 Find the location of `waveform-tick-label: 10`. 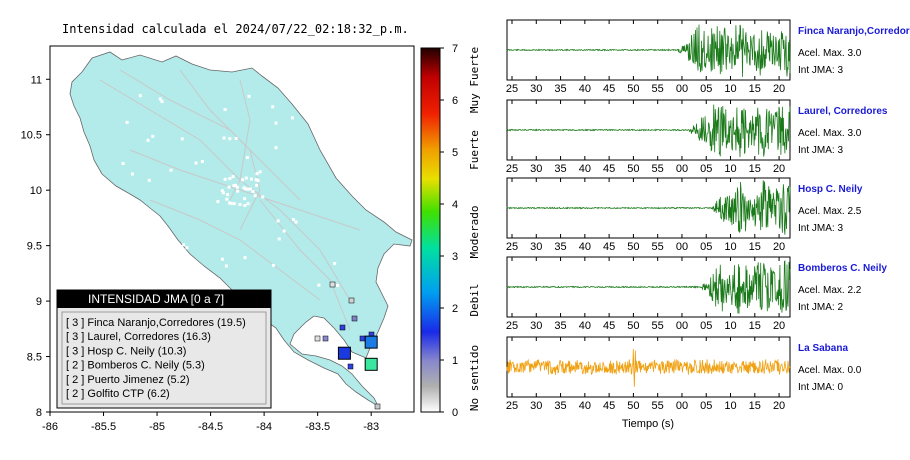

waveform-tick-label: 10 is located at coordinates (730, 89).